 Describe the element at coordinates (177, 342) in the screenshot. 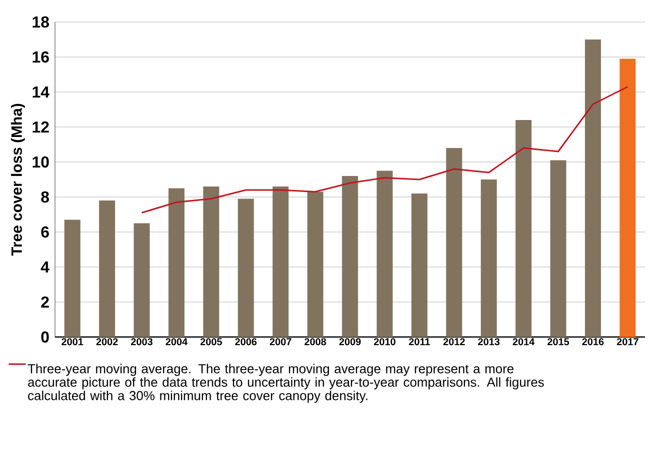

I see `x-tick-label: 2004` at that location.